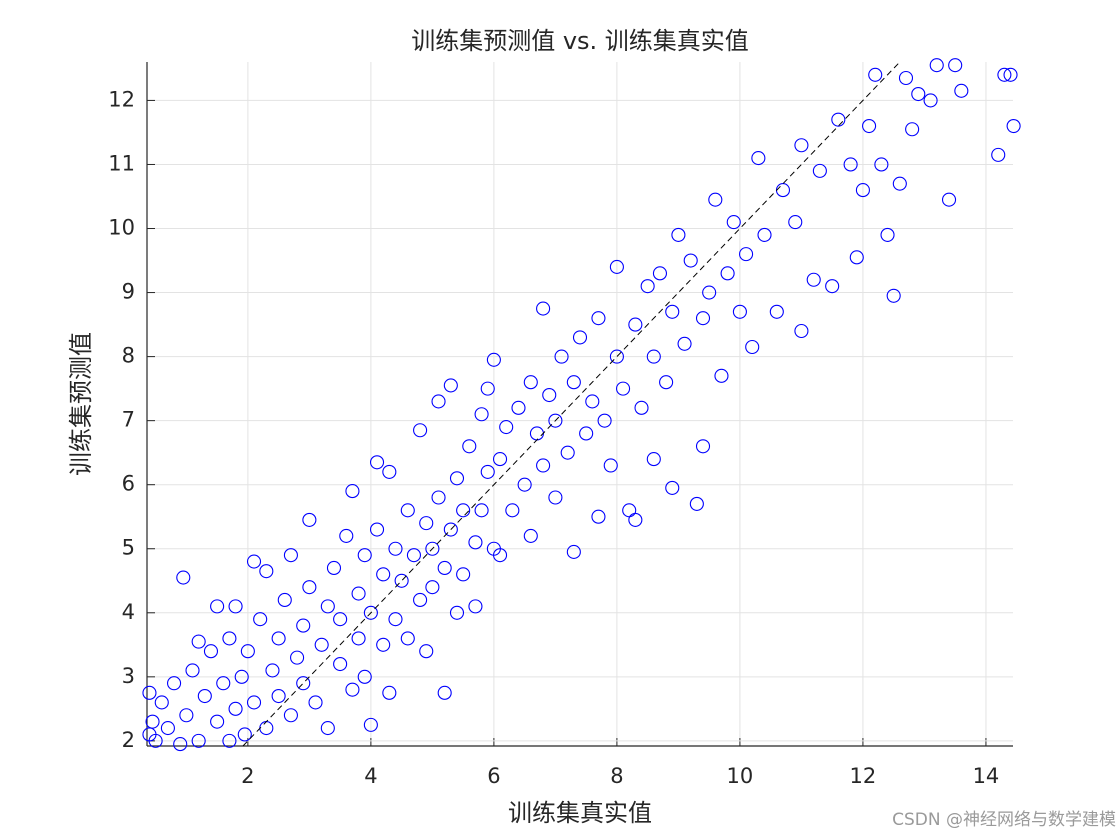  I want to click on y-tick-label: 11, so click(121, 163).